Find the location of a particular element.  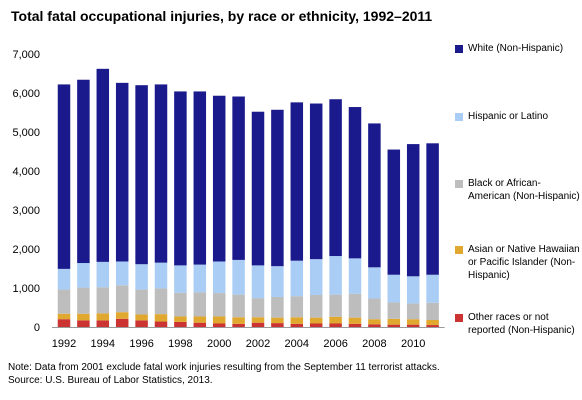

legend-swatch-black is located at coordinates (459, 184).